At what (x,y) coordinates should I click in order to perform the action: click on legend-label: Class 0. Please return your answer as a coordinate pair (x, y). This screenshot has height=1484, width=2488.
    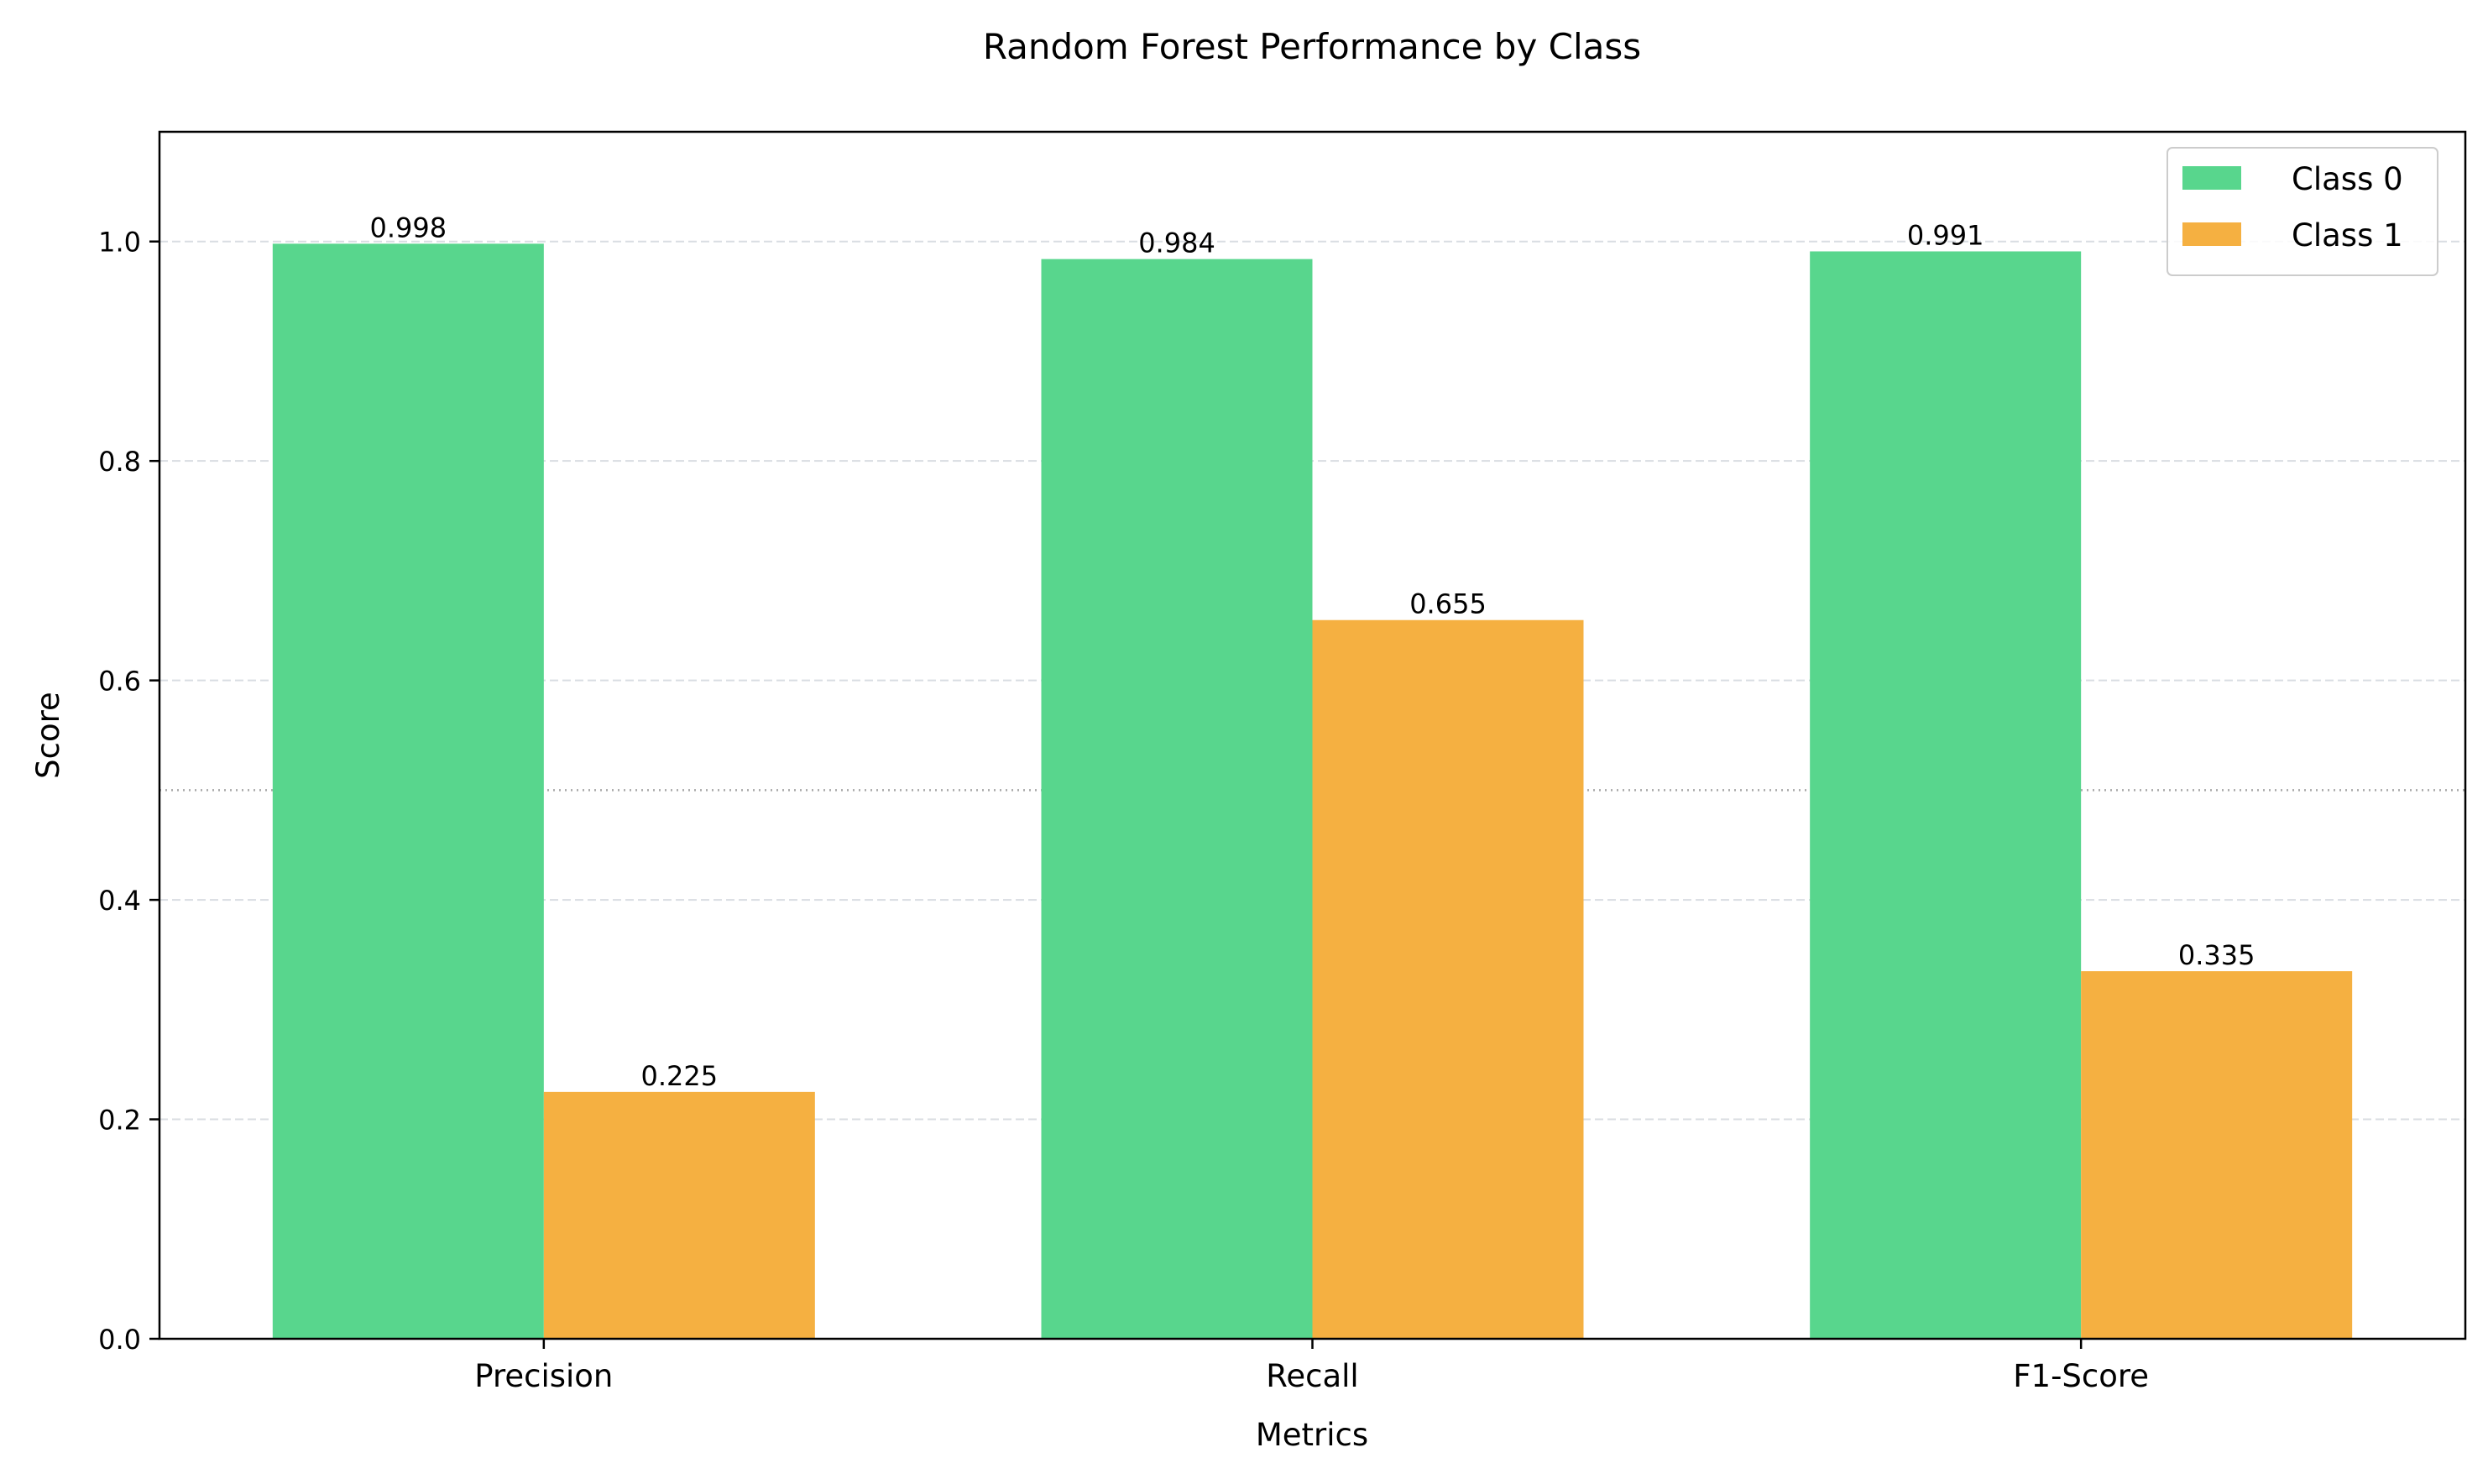
    Looking at the image, I should click on (2347, 179).